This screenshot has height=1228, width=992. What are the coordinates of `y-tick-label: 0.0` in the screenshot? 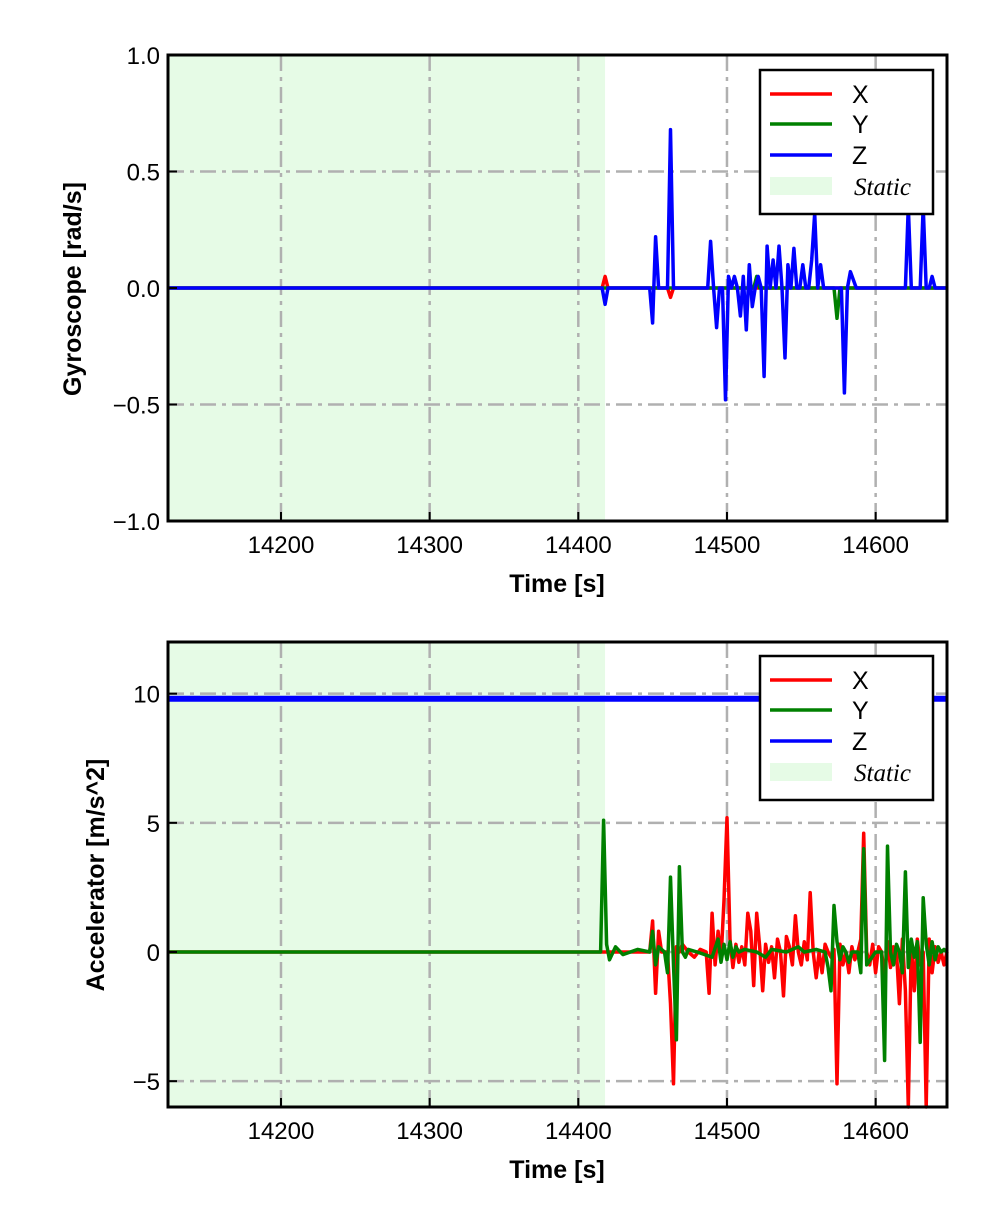 It's located at (143, 289).